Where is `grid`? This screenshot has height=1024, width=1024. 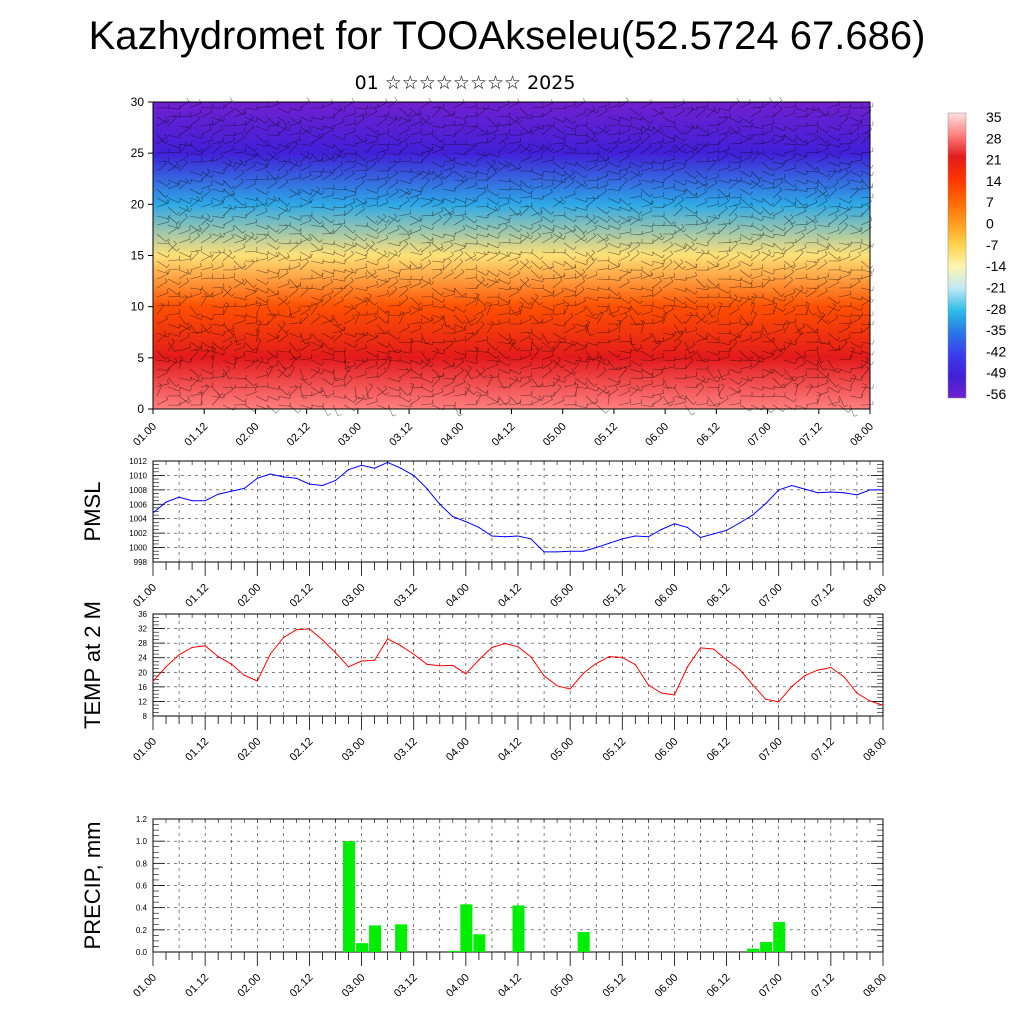
grid is located at coordinates (518, 665).